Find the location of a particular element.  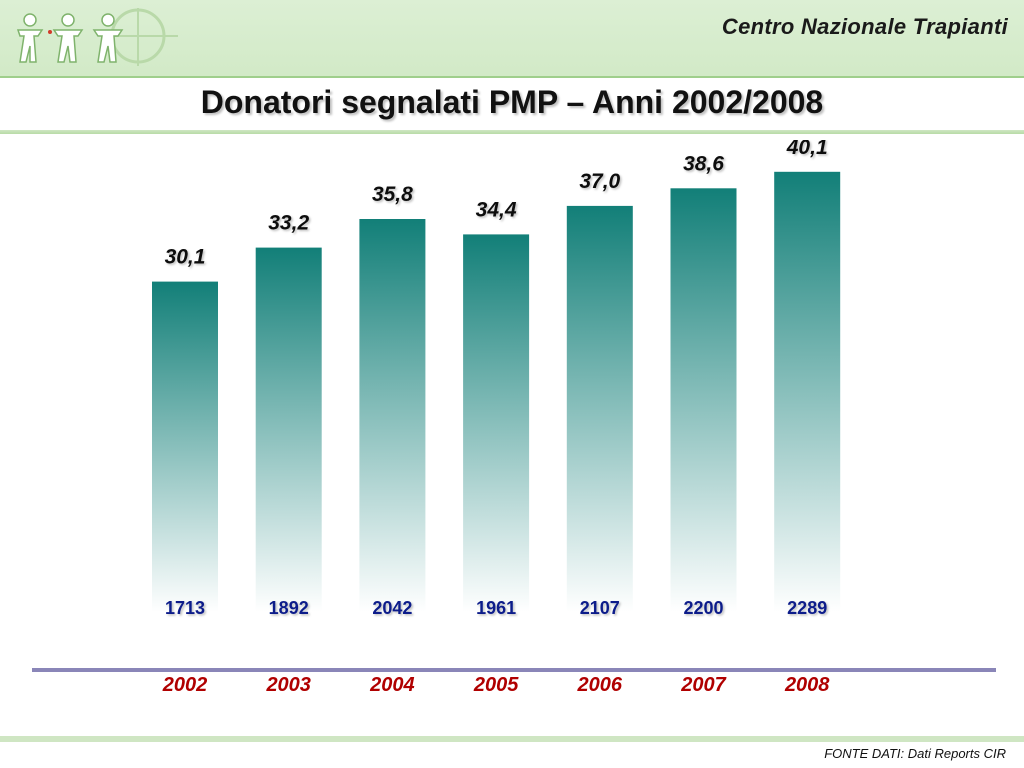

bar-2002 is located at coordinates (185, 446).